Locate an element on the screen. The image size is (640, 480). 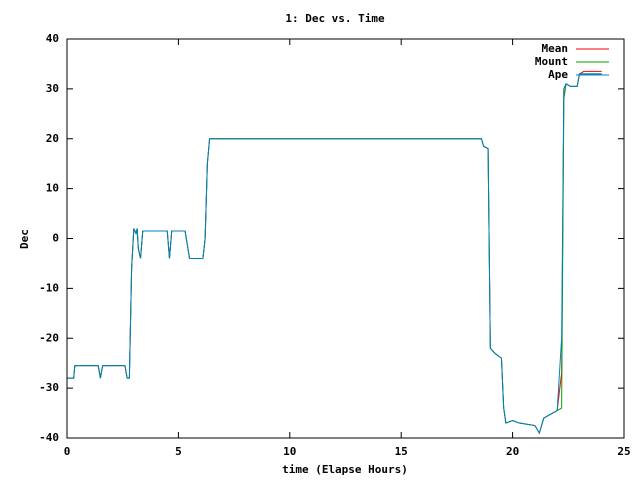
y-tick-label: -40 is located at coordinates (49, 437).